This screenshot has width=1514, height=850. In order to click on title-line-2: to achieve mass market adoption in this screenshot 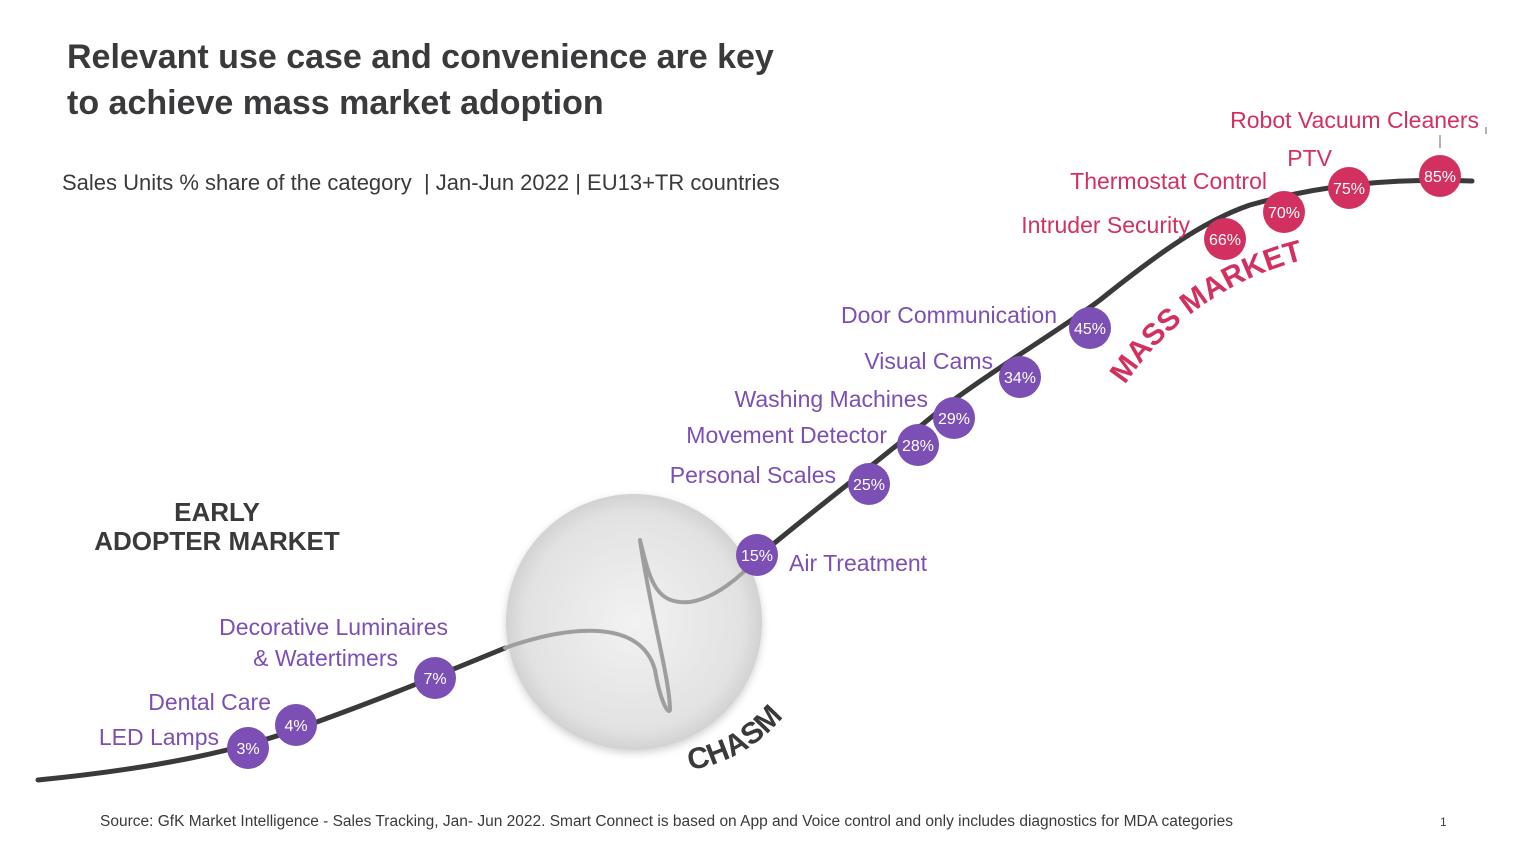, I will do `click(335, 103)`.